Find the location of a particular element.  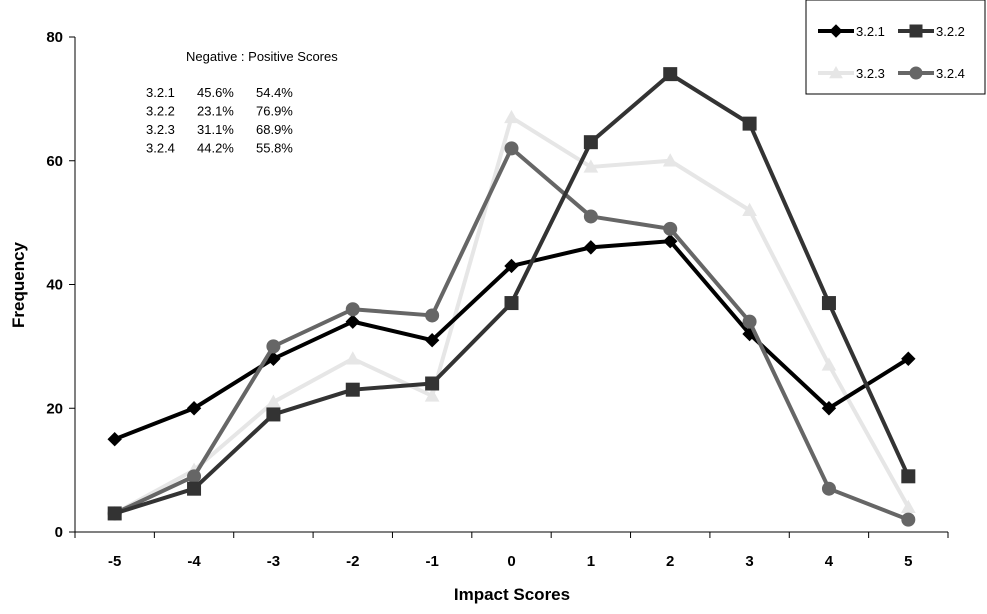

x-axis-title: Impact Scores is located at coordinates (512, 594).